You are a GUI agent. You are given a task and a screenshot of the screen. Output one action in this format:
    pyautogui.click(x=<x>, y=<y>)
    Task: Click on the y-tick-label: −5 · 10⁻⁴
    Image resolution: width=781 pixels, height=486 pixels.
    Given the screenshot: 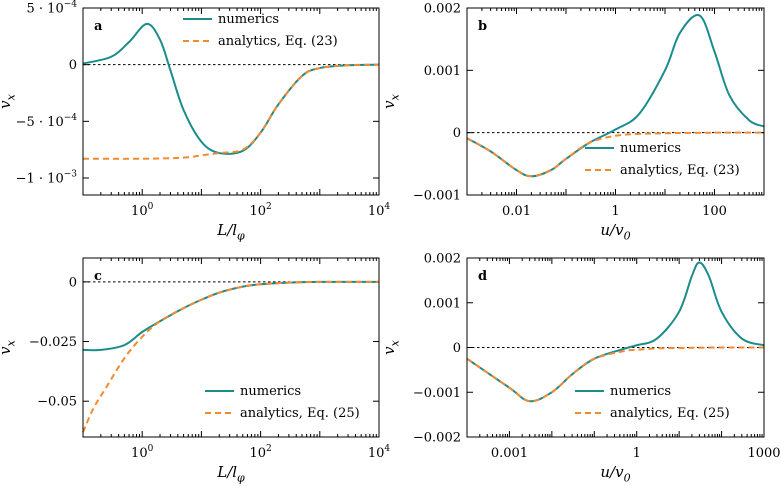 What is the action you would take?
    pyautogui.click(x=47, y=121)
    